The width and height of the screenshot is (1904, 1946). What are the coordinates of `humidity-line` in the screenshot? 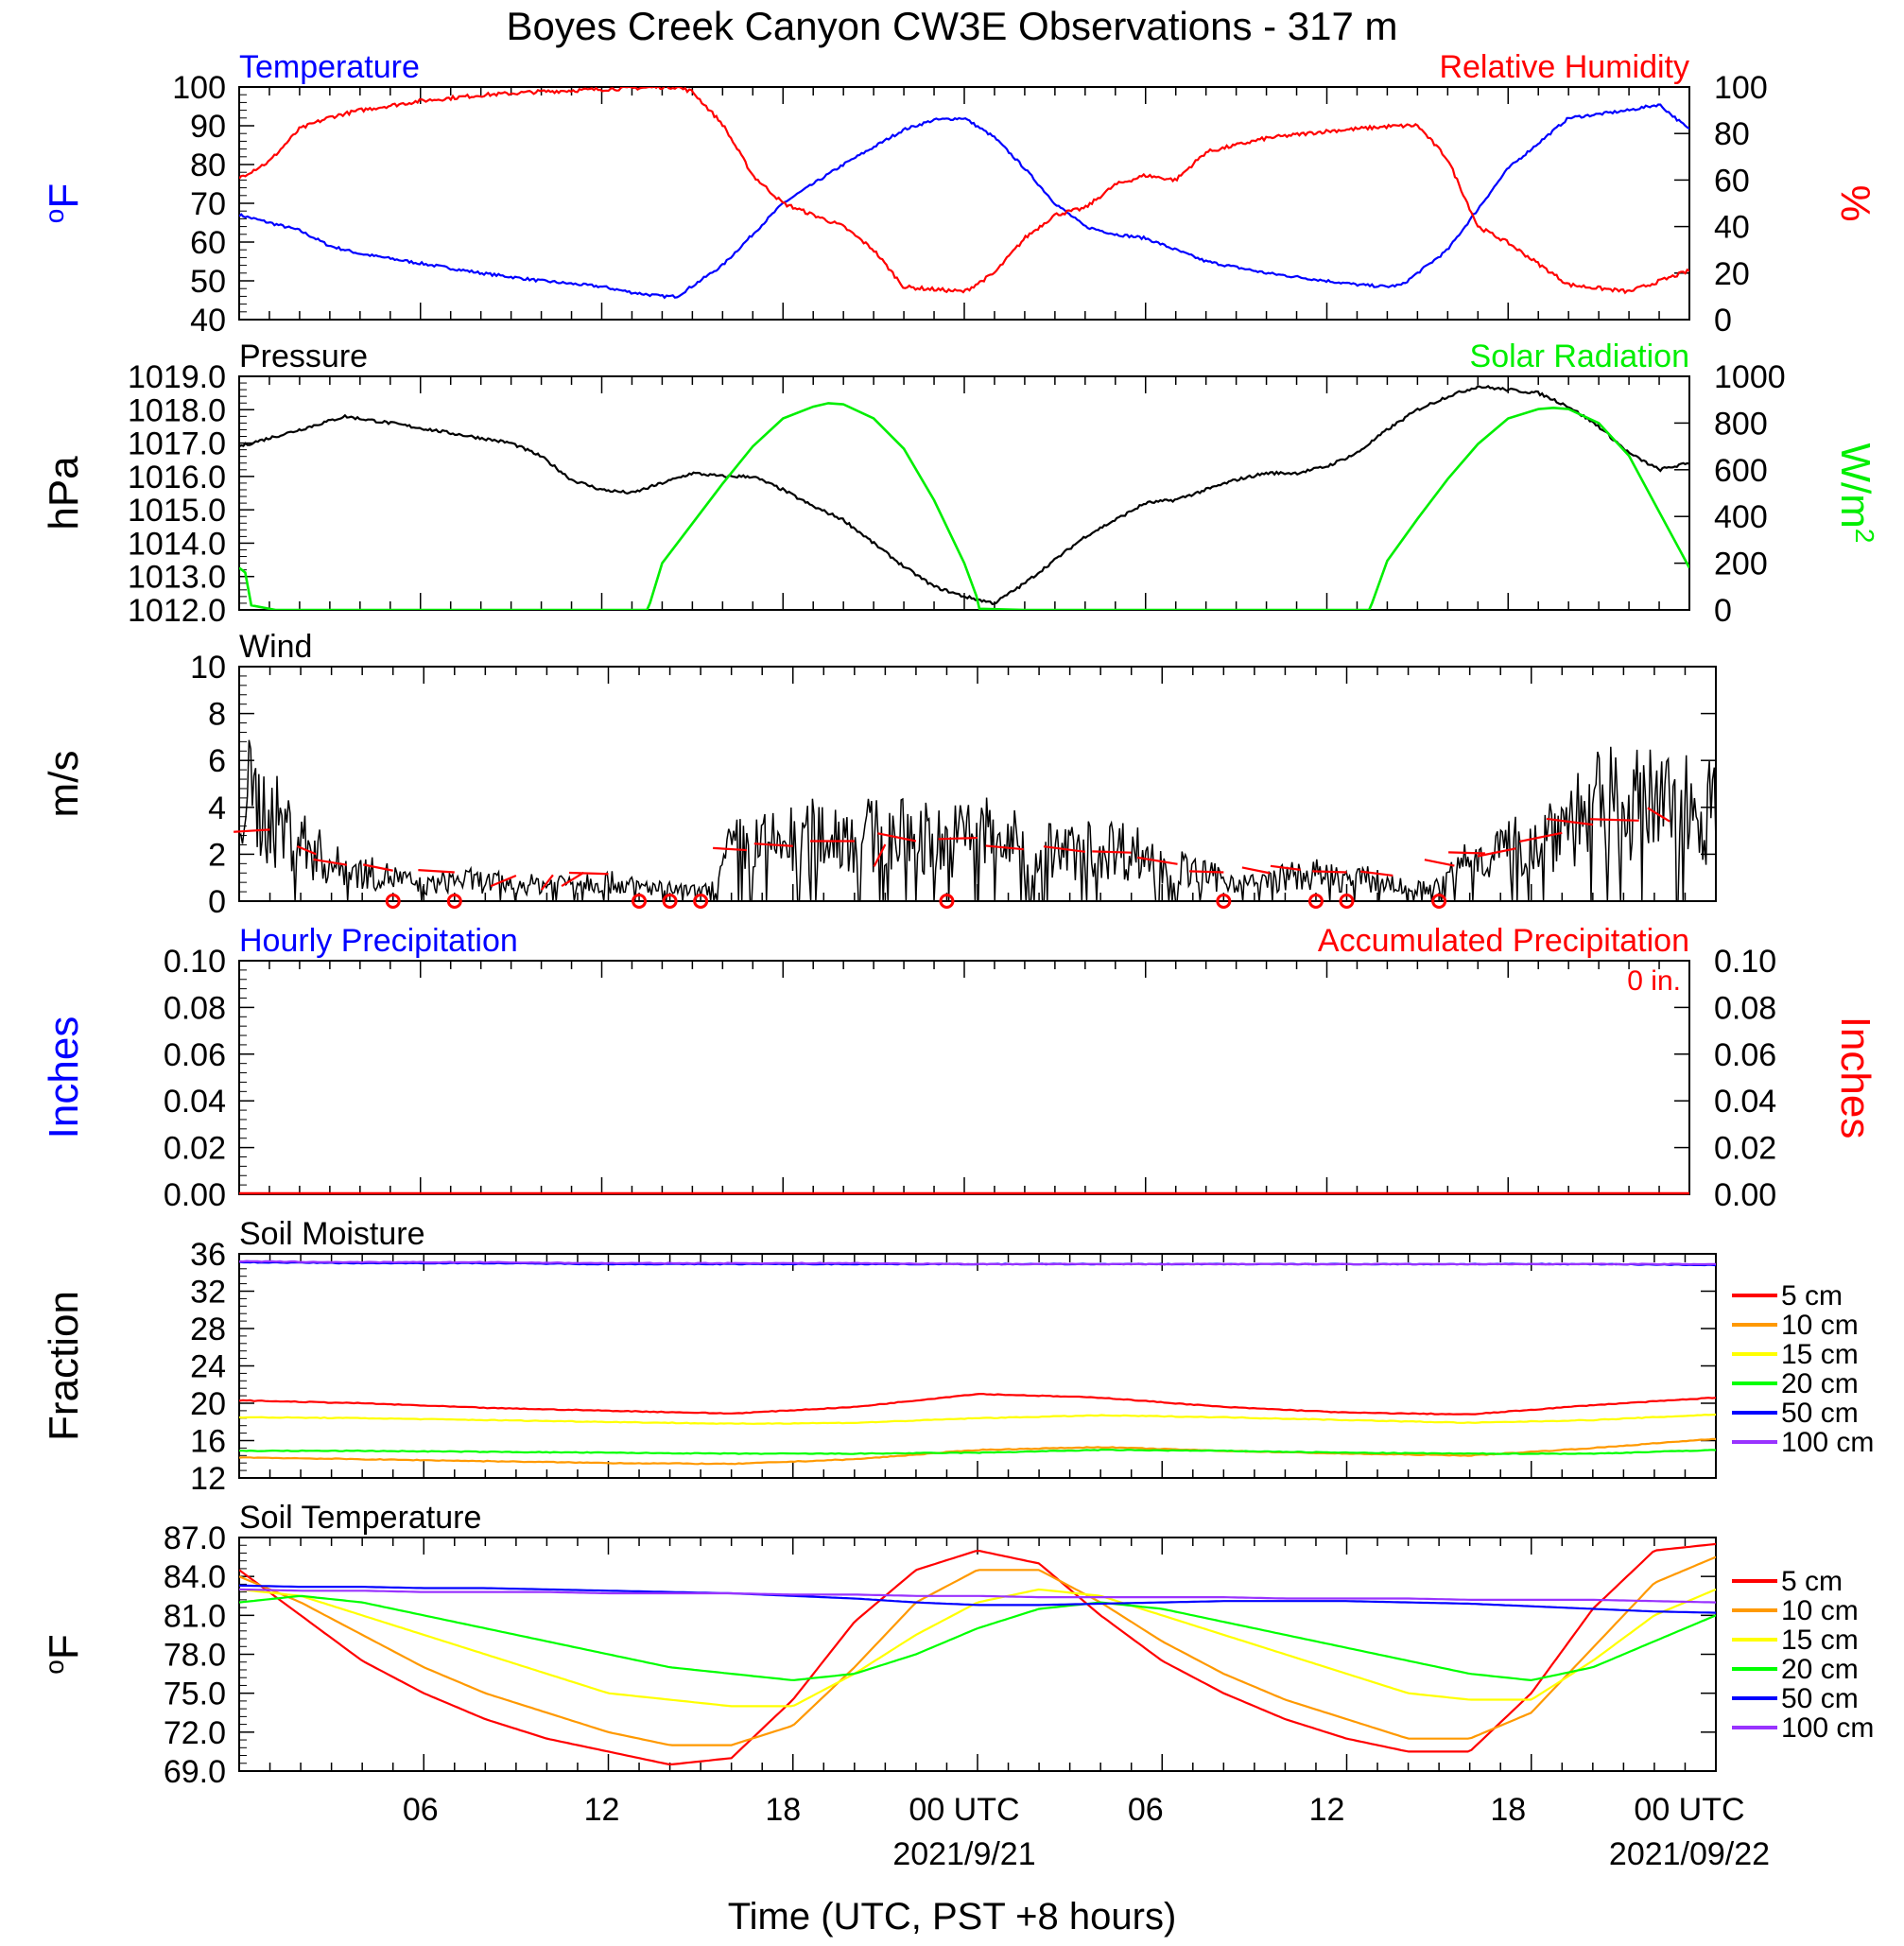 It's located at (964, 191).